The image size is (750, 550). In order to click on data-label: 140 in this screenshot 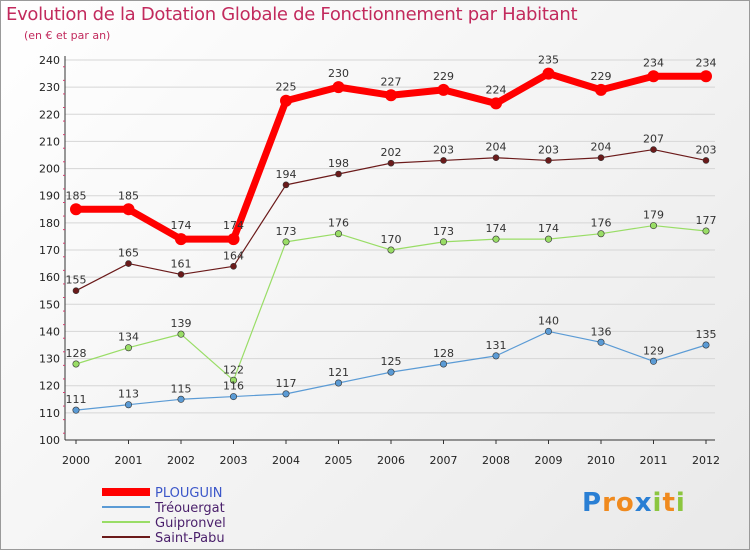, I will do `click(548, 320)`.